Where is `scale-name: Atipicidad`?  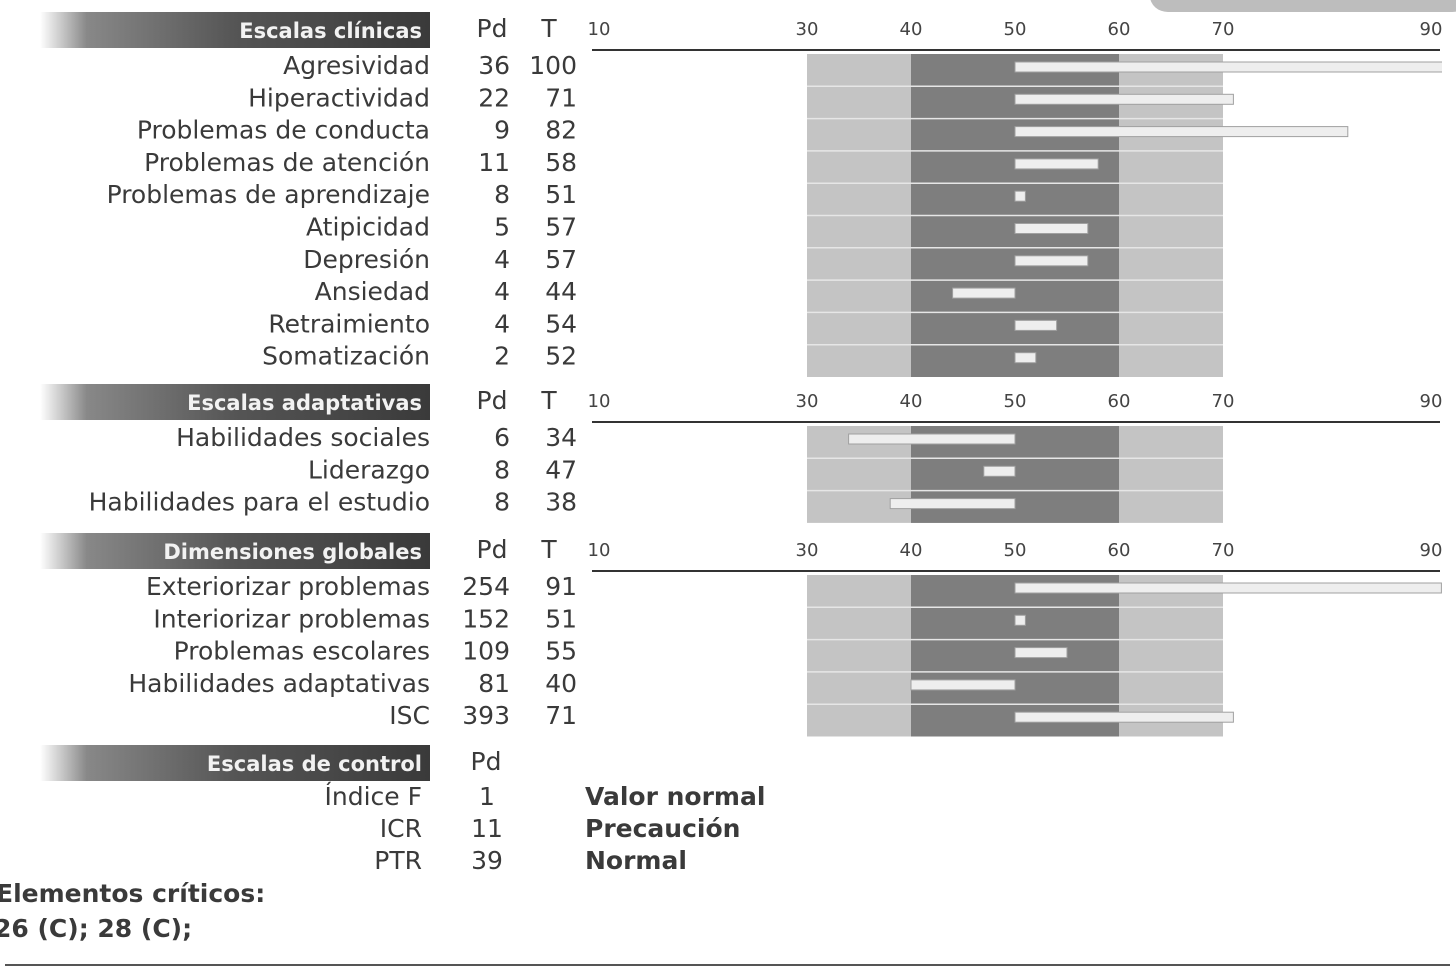
scale-name: Atipicidad is located at coordinates (368, 227).